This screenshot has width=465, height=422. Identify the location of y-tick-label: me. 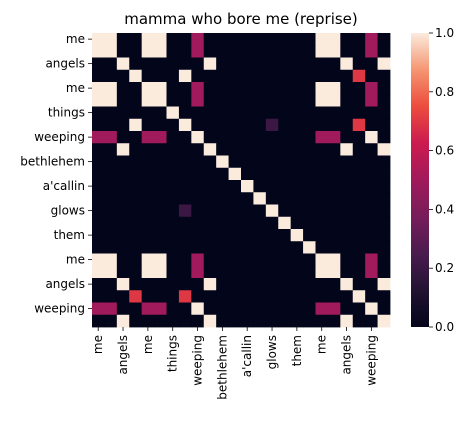
(75, 39).